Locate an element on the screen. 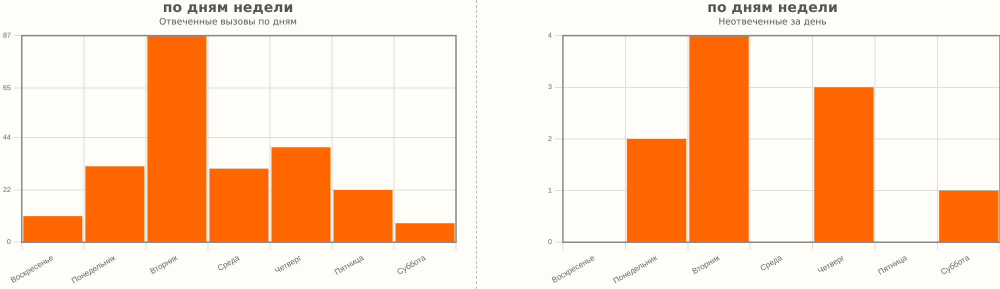 The image size is (1000, 289). chart-subtitle: Неотвеченные за день is located at coordinates (772, 23).